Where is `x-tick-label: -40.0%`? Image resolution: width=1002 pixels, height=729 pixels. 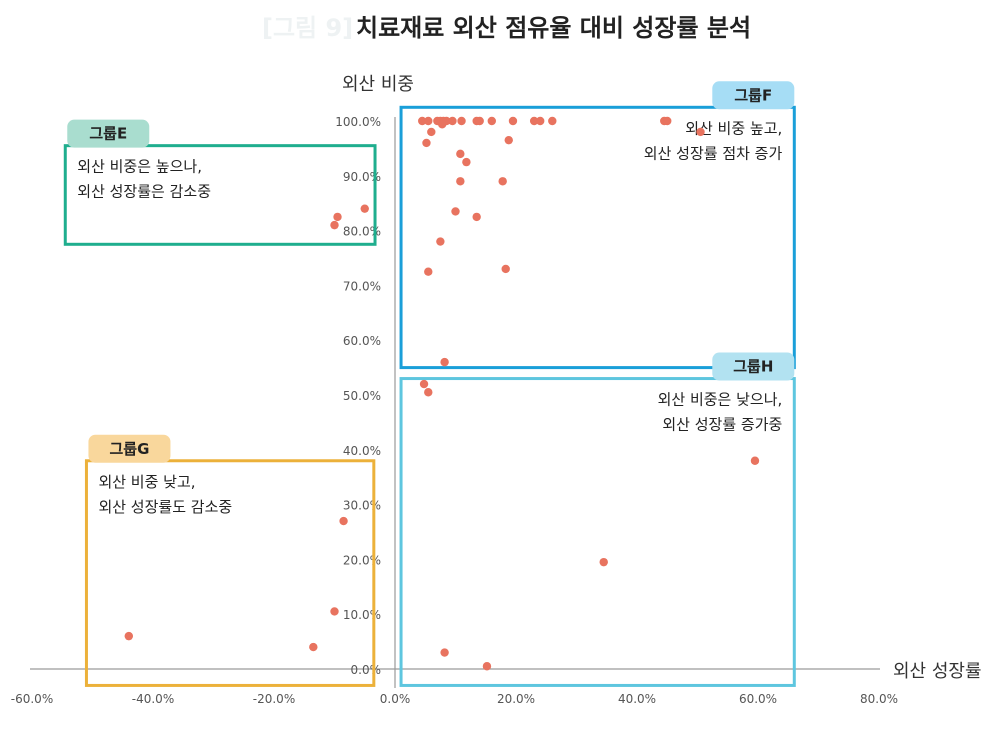 x-tick-label: -40.0% is located at coordinates (153, 699).